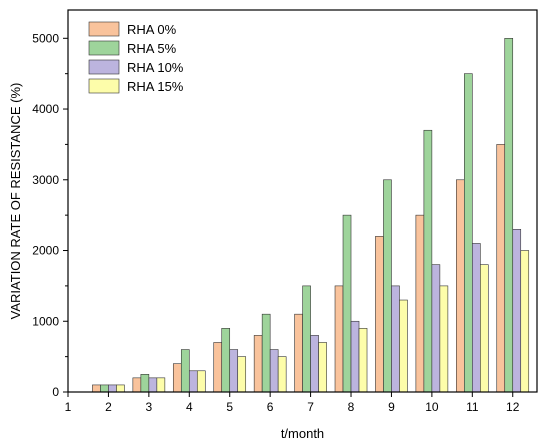 Image resolution: width=550 pixels, height=446 pixels. Describe the element at coordinates (45, 38) in the screenshot. I see `y-tick-label: 5000` at that location.